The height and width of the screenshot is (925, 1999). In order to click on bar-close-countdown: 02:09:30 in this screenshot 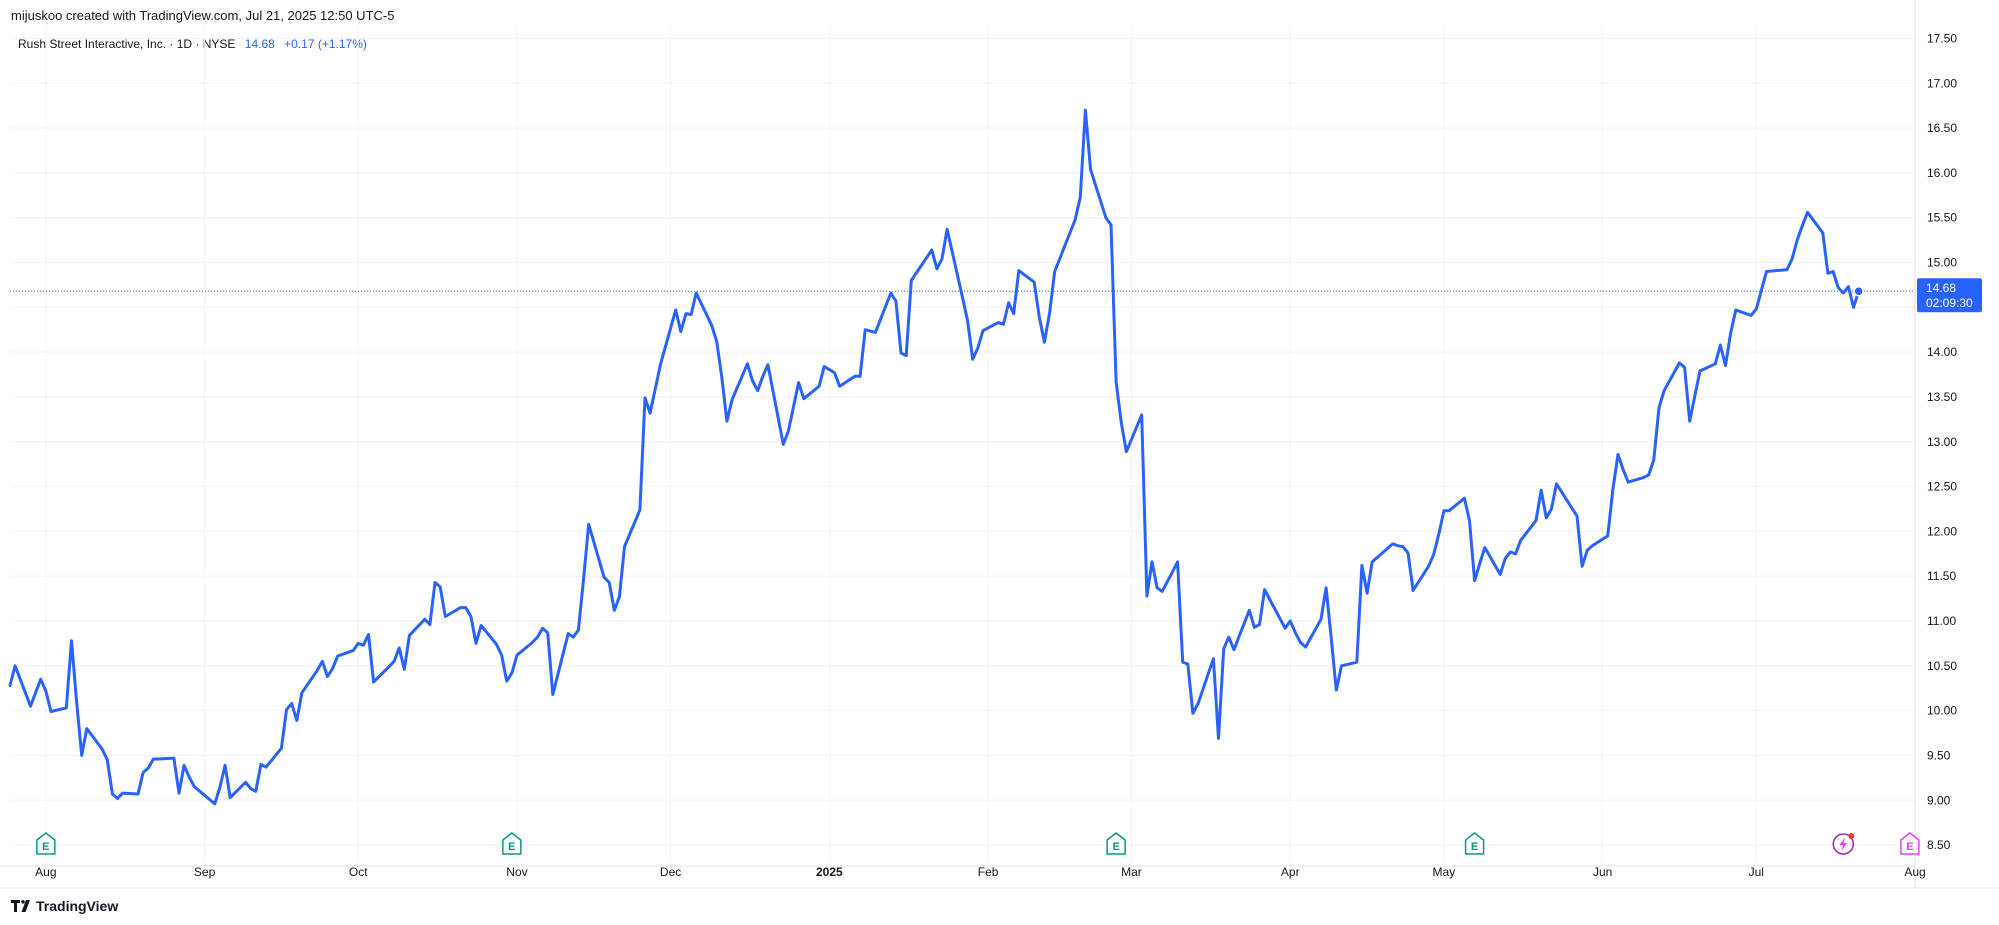, I will do `click(1949, 303)`.